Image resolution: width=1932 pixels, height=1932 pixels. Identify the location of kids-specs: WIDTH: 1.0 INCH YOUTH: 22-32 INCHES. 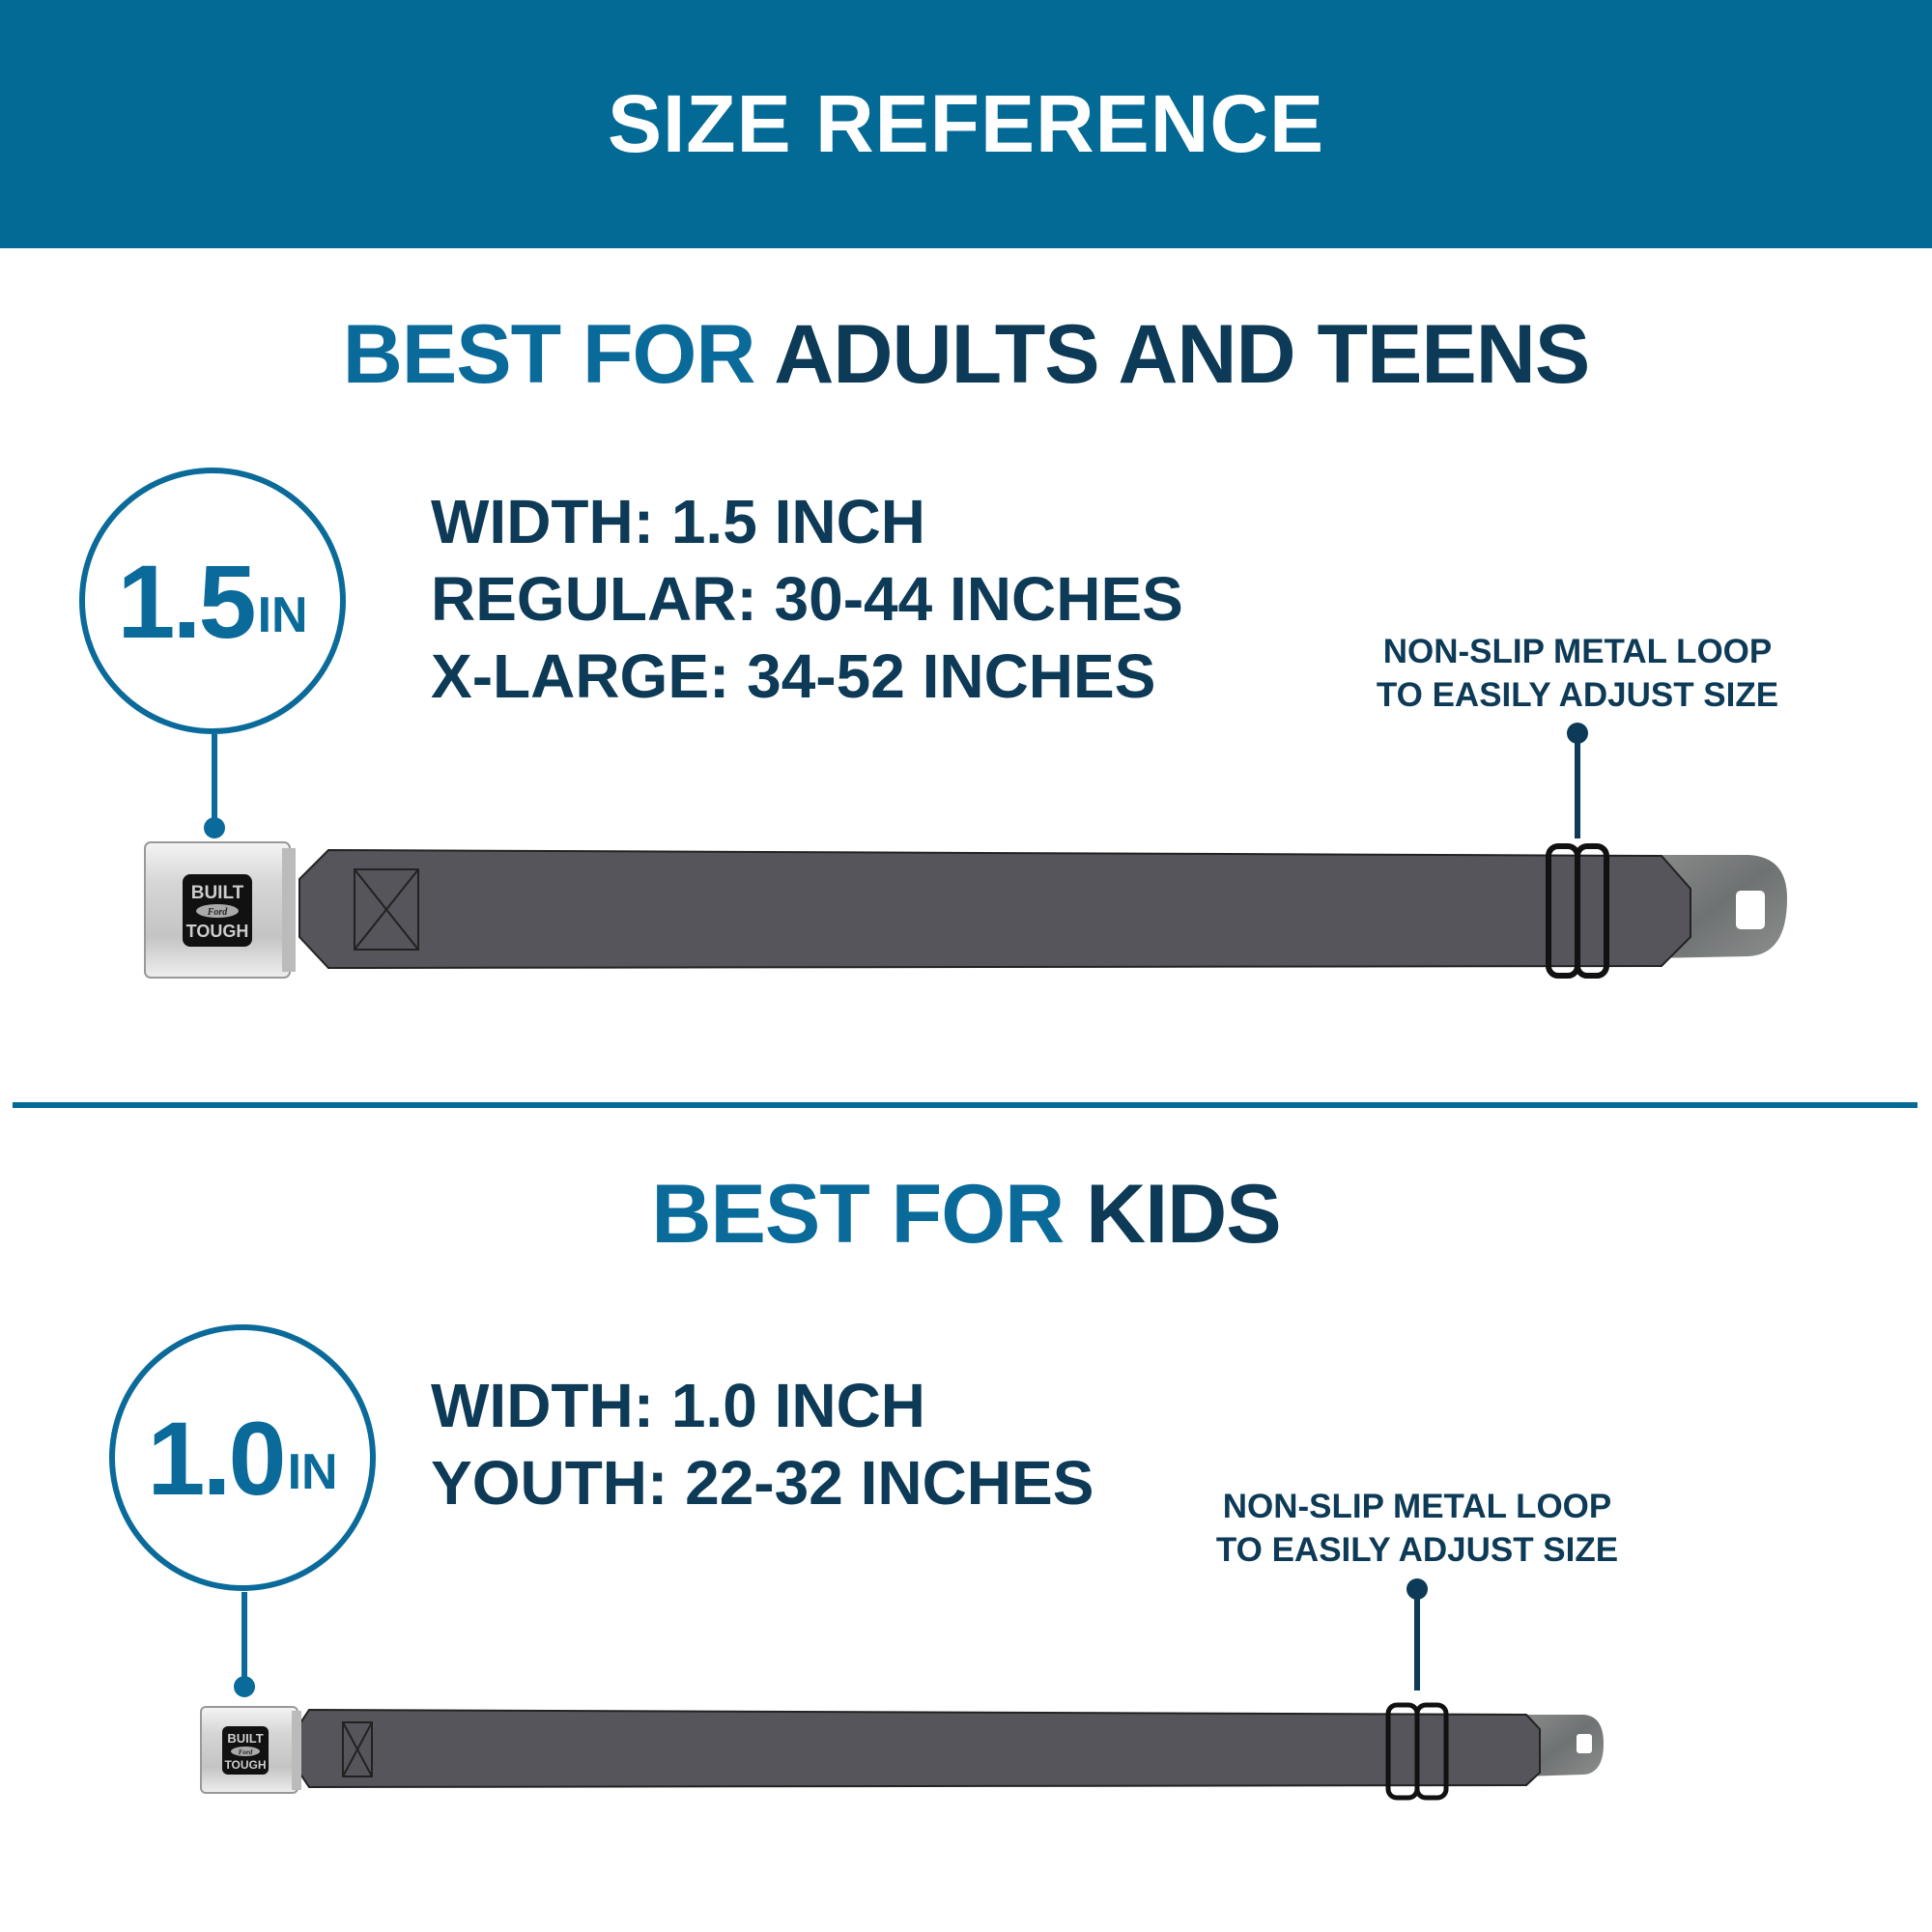
(762, 1444).